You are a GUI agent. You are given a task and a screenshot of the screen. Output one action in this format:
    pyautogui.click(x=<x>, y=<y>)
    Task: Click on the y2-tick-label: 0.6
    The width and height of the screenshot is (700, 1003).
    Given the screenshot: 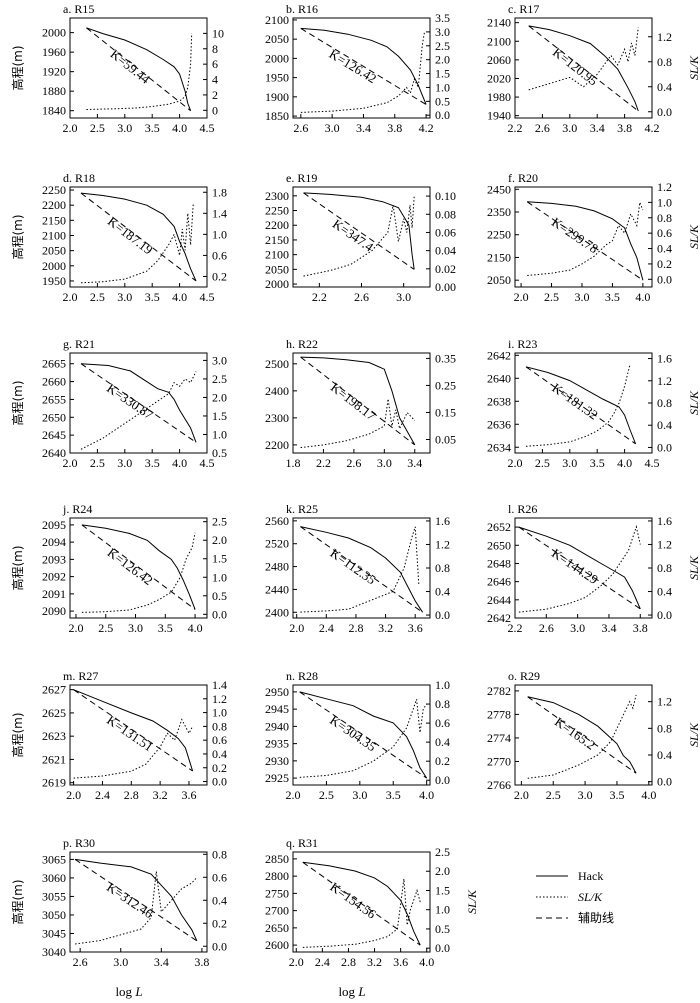 What is the action you would take?
    pyautogui.click(x=219, y=740)
    